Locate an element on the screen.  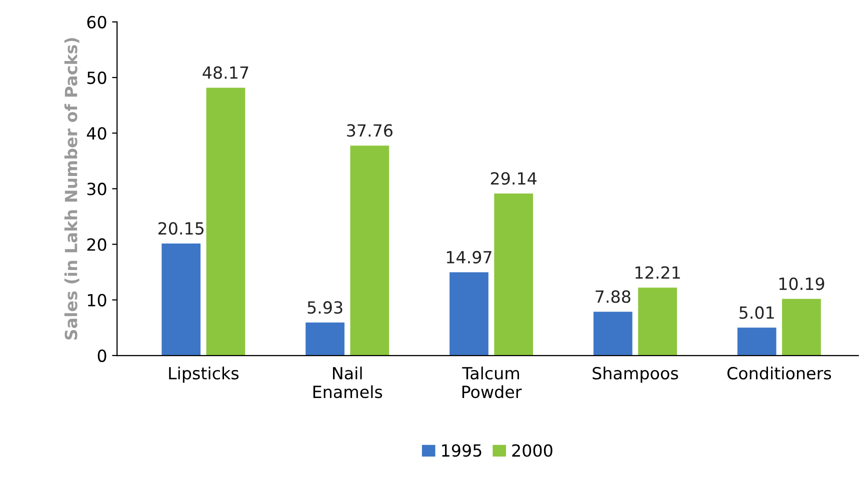
data-label: 12.21 is located at coordinates (658, 272).